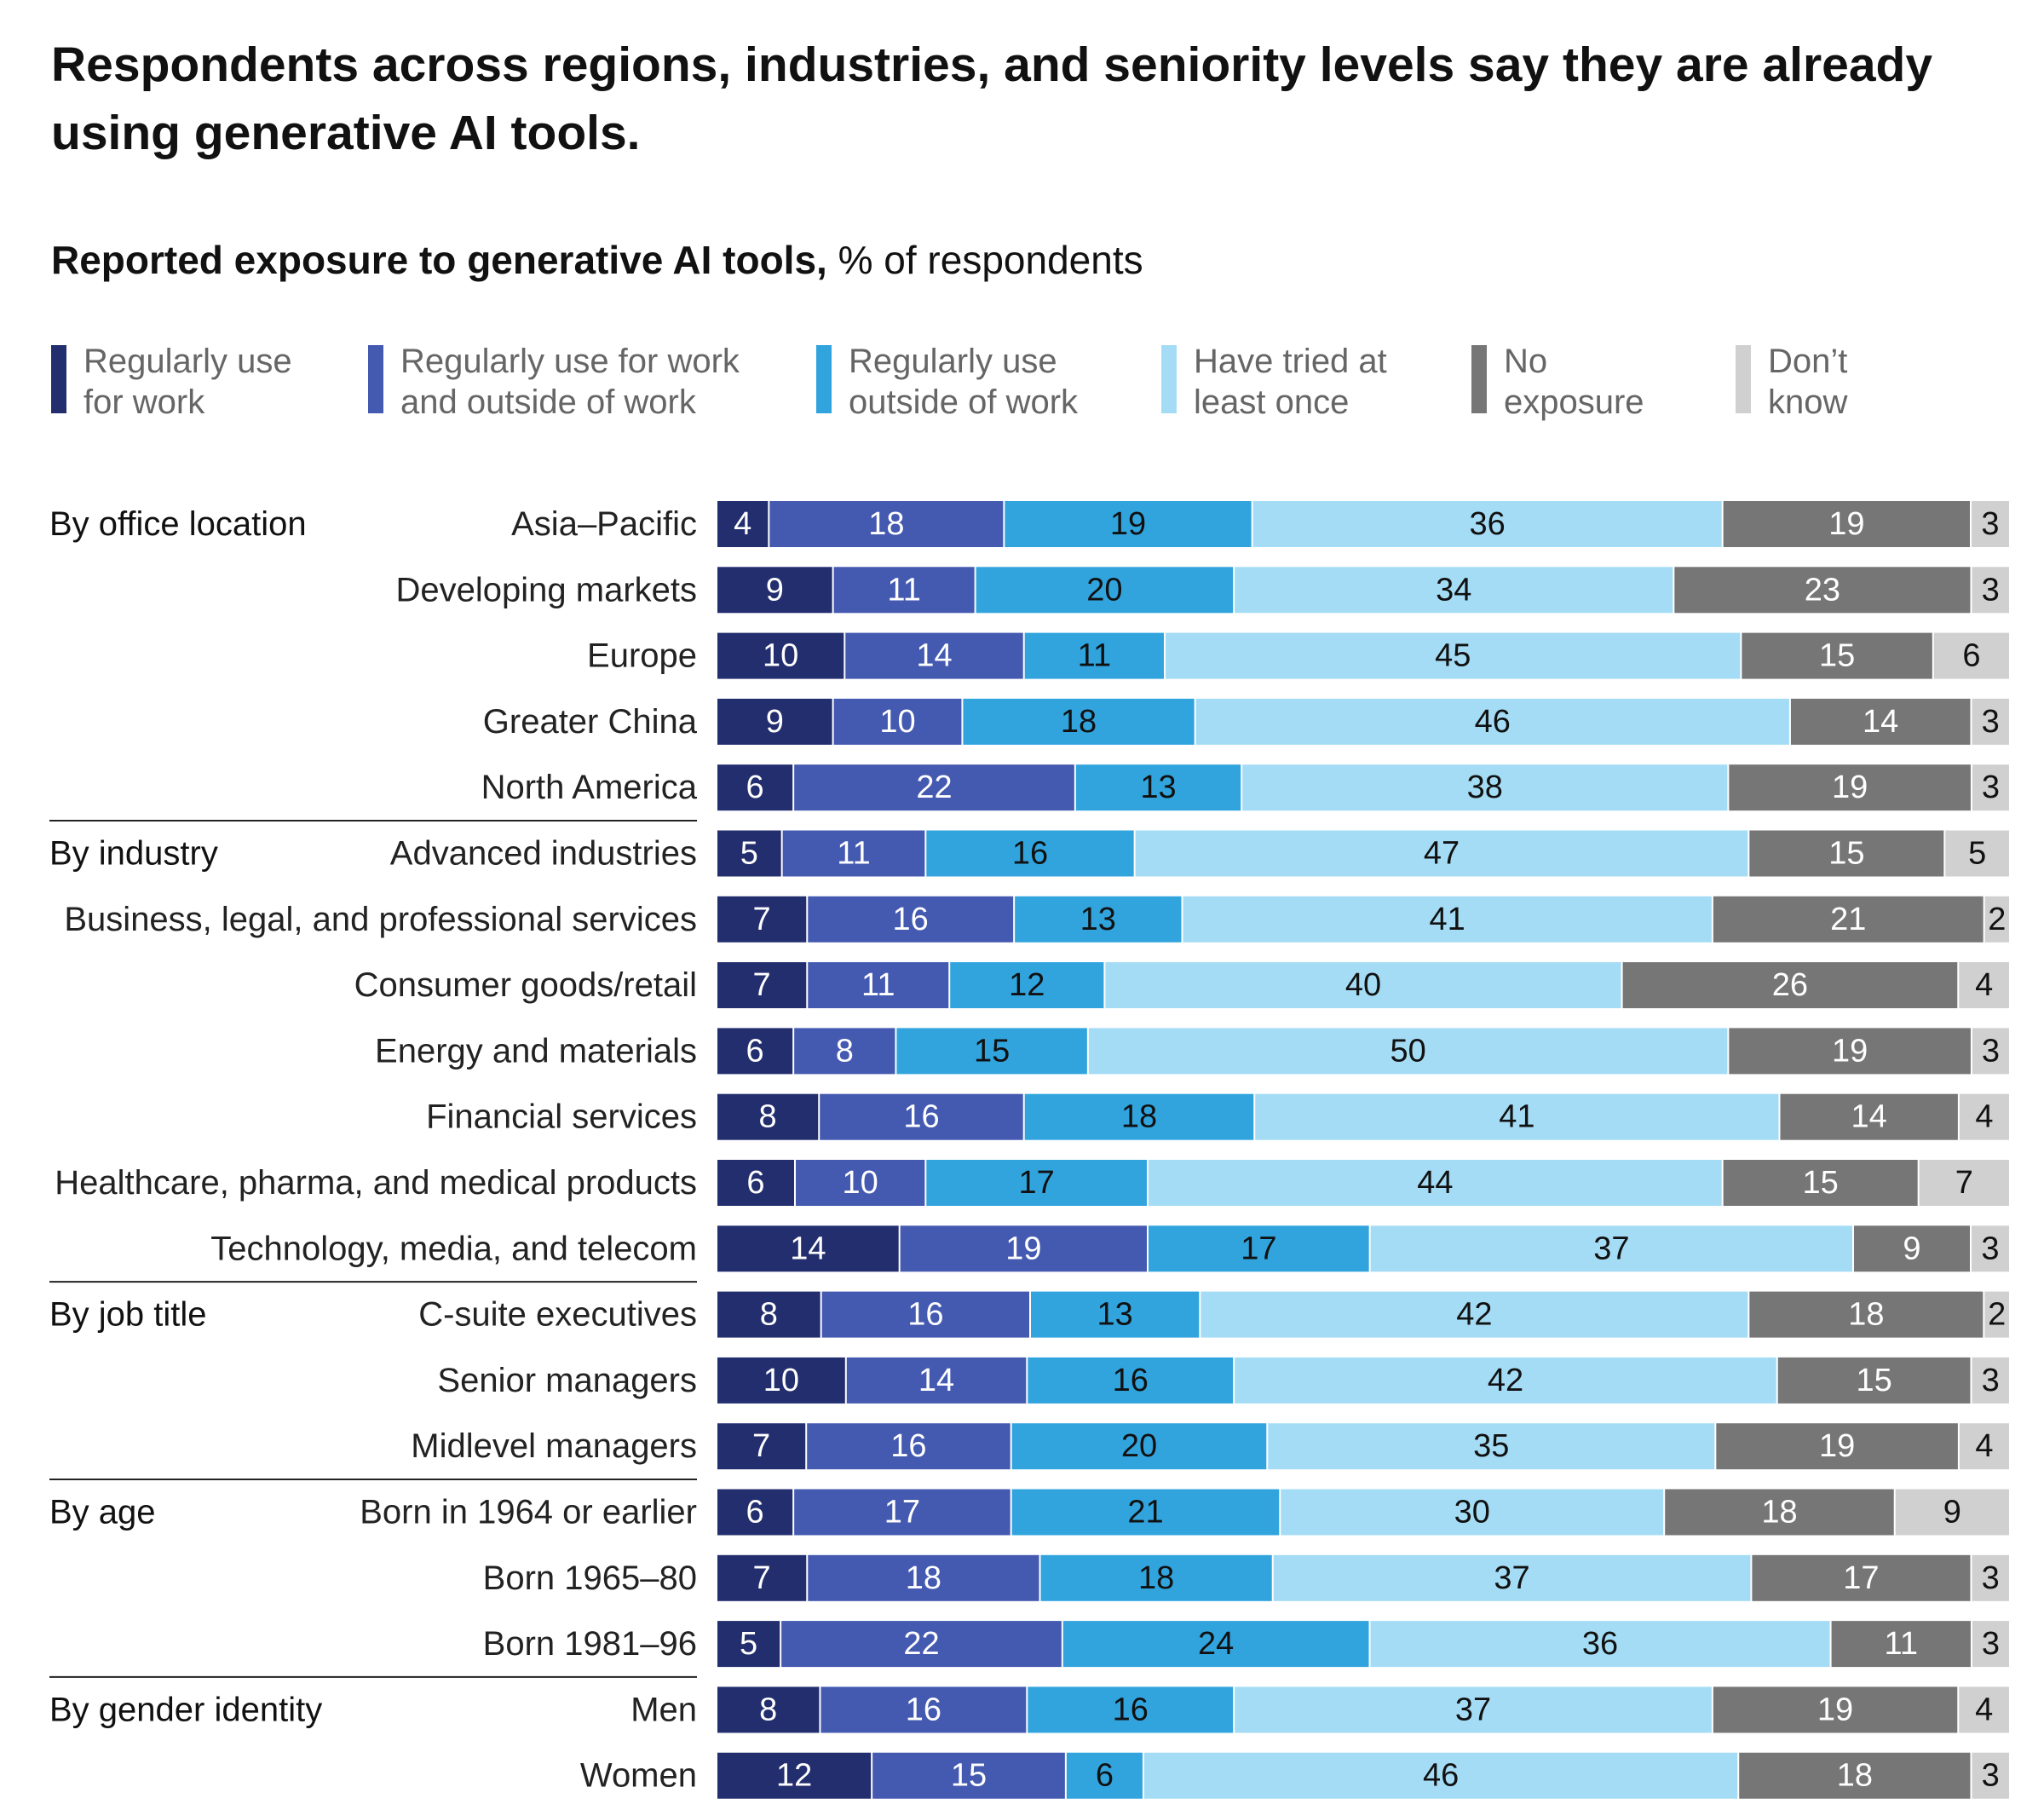 This screenshot has height=1816, width=2044. What do you see at coordinates (934, 787) in the screenshot?
I see `data-label: 22` at bounding box center [934, 787].